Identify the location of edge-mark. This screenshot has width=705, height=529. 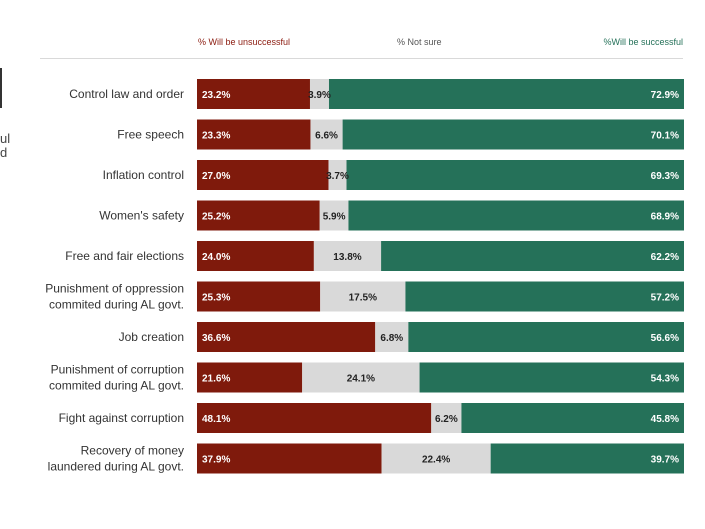
(1, 88).